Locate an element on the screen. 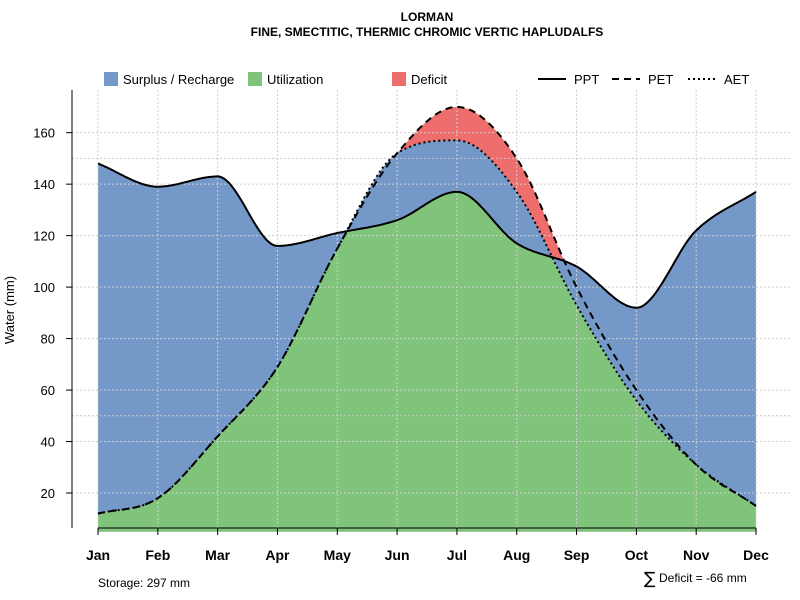  x-tick-label-dec: Dec is located at coordinates (756, 555).